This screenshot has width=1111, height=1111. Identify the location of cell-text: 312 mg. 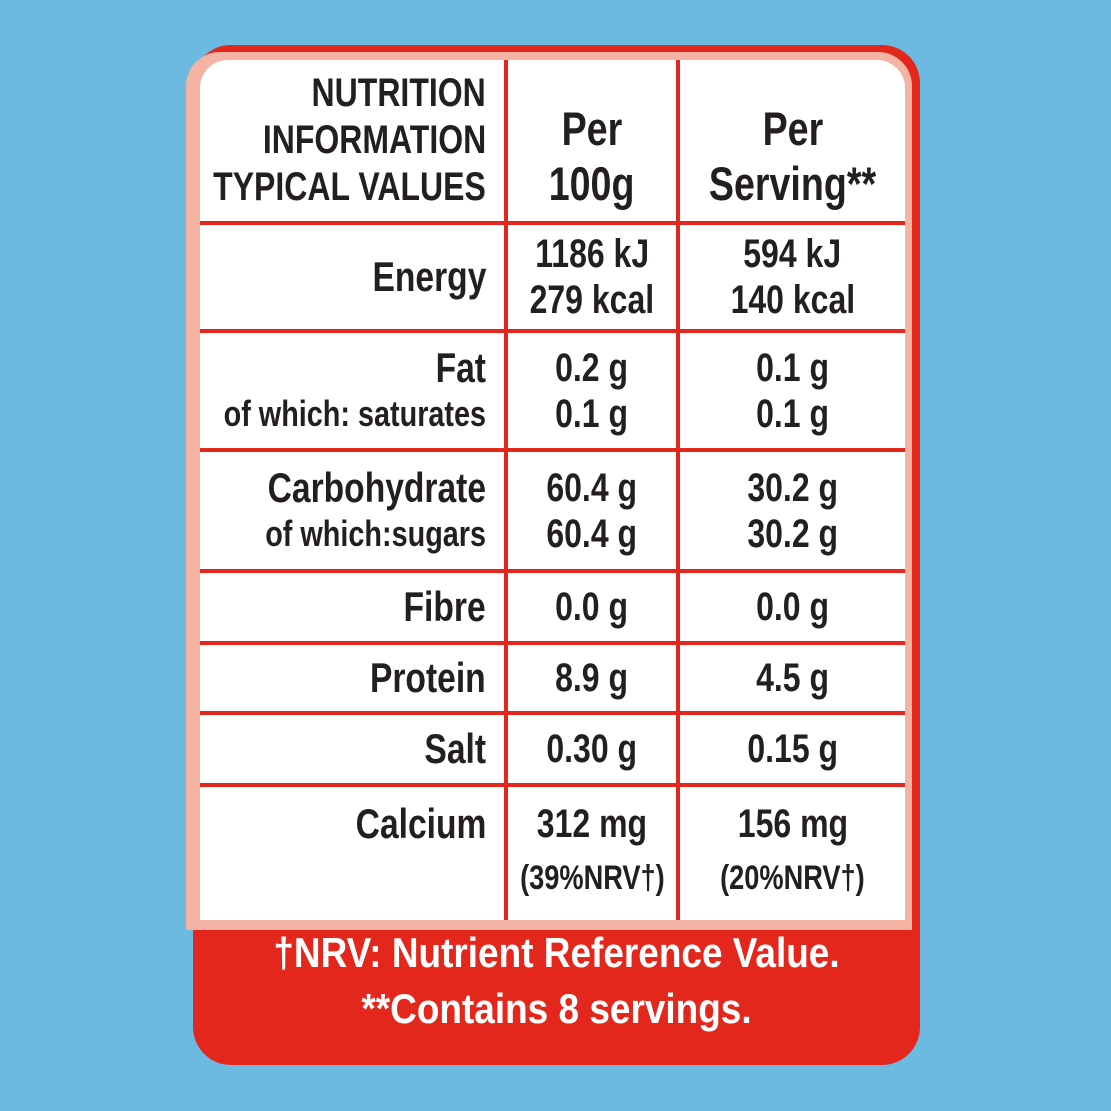
(592, 824).